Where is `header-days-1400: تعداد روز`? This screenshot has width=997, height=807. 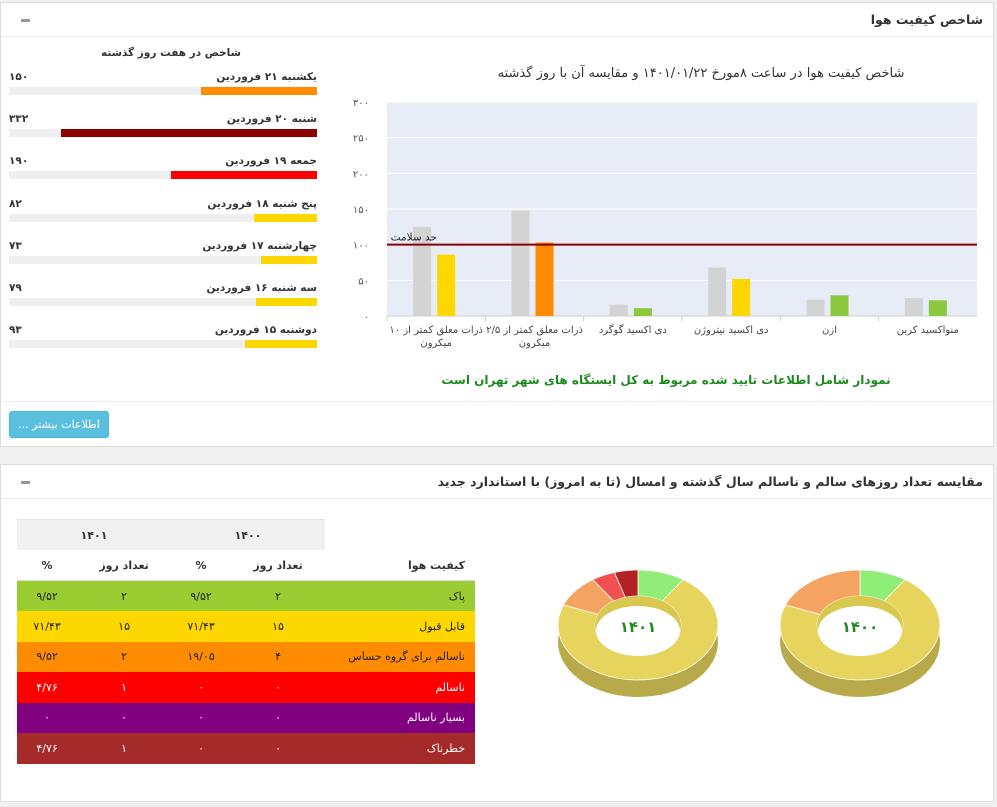 header-days-1400: تعداد روز is located at coordinates (278, 565).